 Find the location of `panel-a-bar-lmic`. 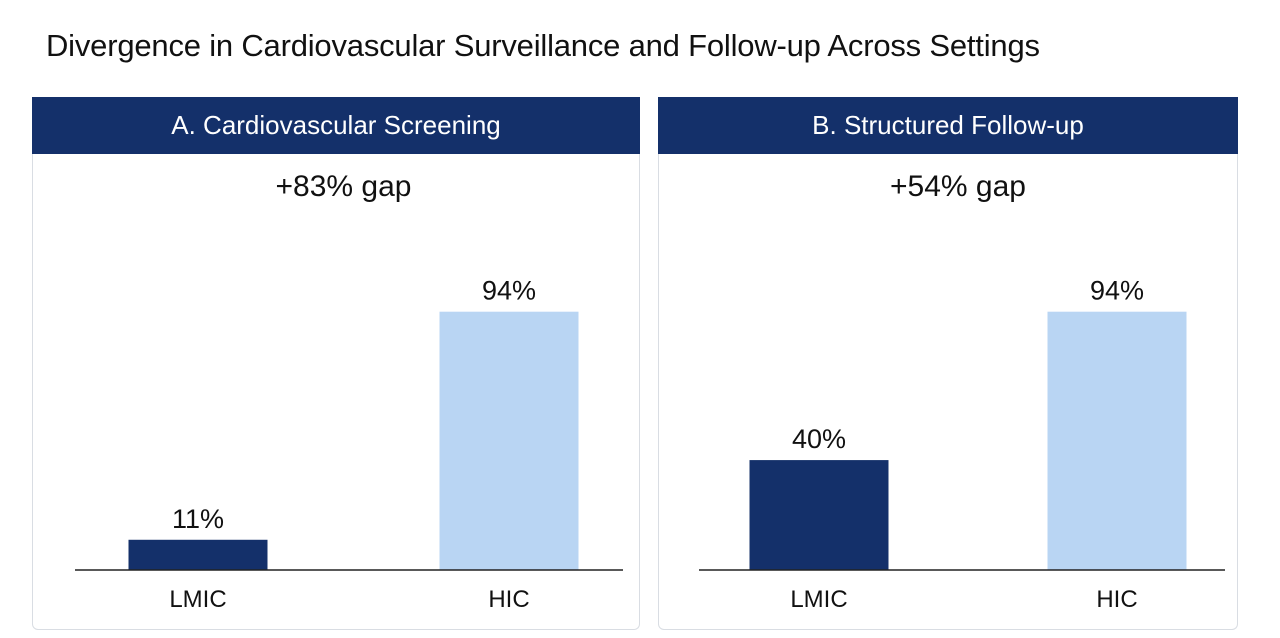

panel-a-bar-lmic is located at coordinates (198, 554).